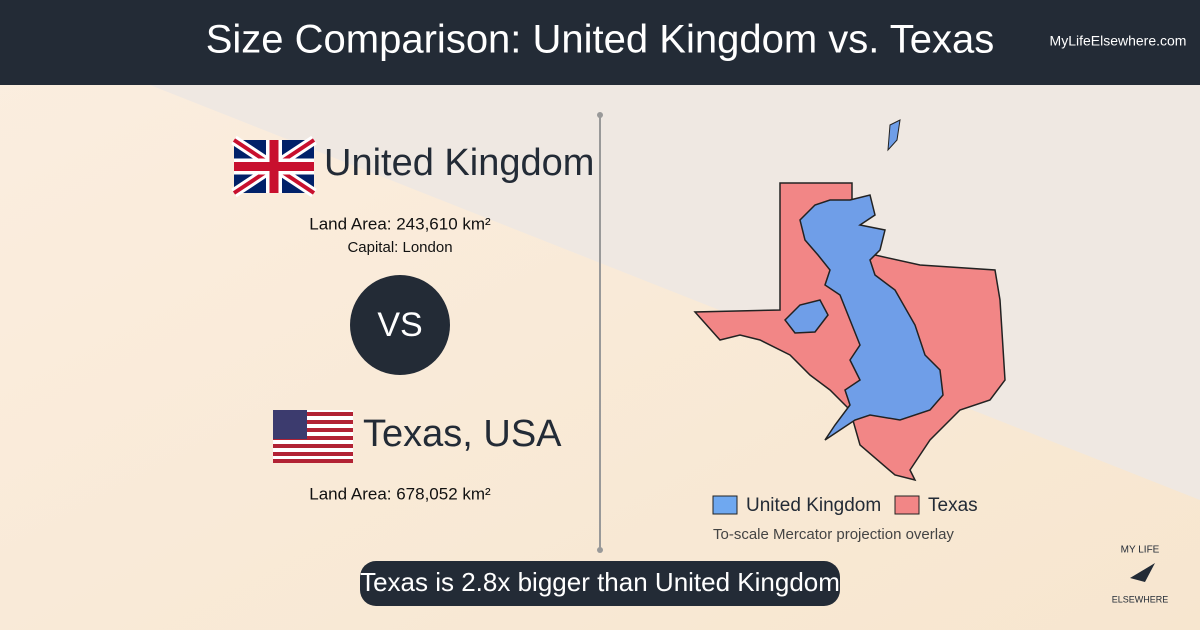 Image resolution: width=1200 pixels, height=635 pixels. Describe the element at coordinates (813, 505) in the screenshot. I see `legend-label: United Kingdom` at that location.